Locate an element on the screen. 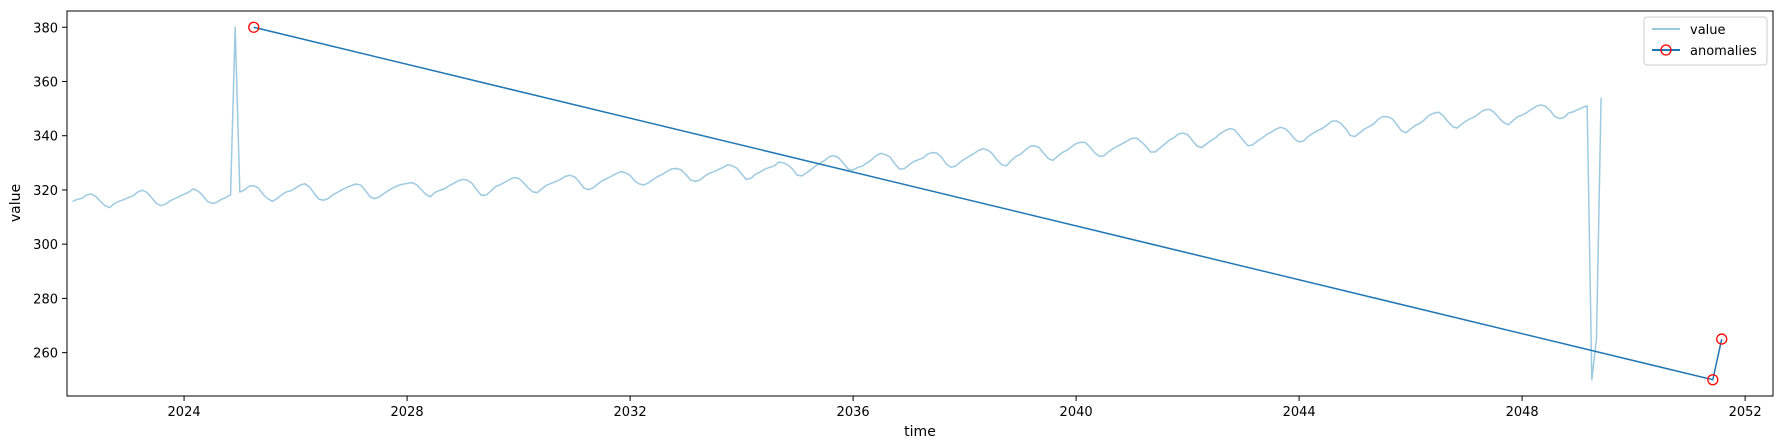 The height and width of the screenshot is (448, 1780). y-tick-label: 320 is located at coordinates (45, 191).